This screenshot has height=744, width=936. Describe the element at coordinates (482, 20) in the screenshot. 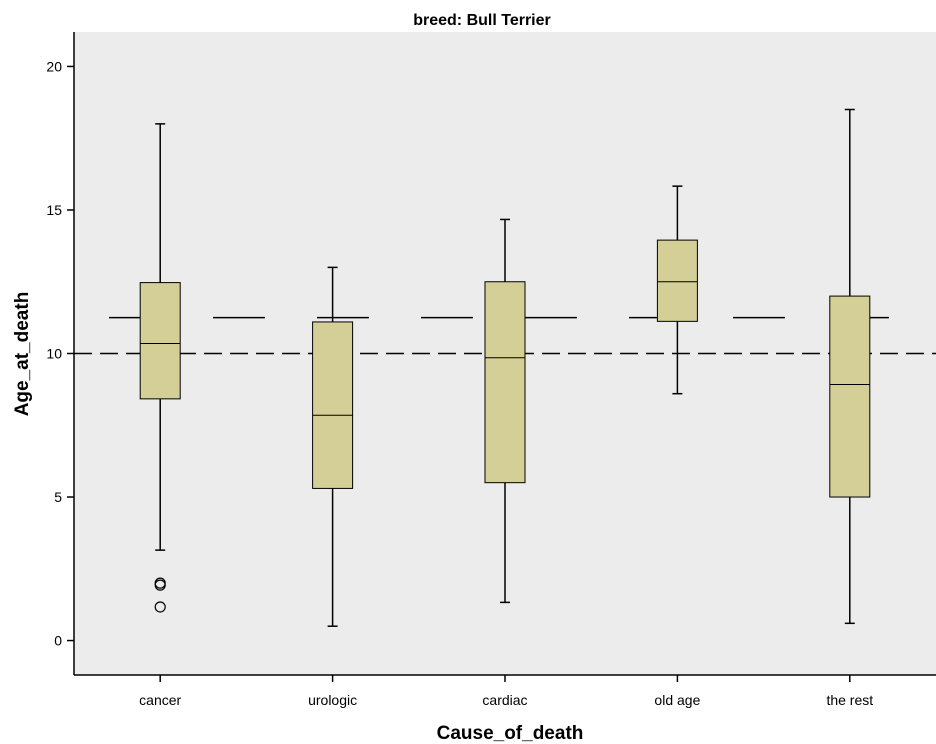

I see `chart-title: breed: Bull Terrier` at that location.